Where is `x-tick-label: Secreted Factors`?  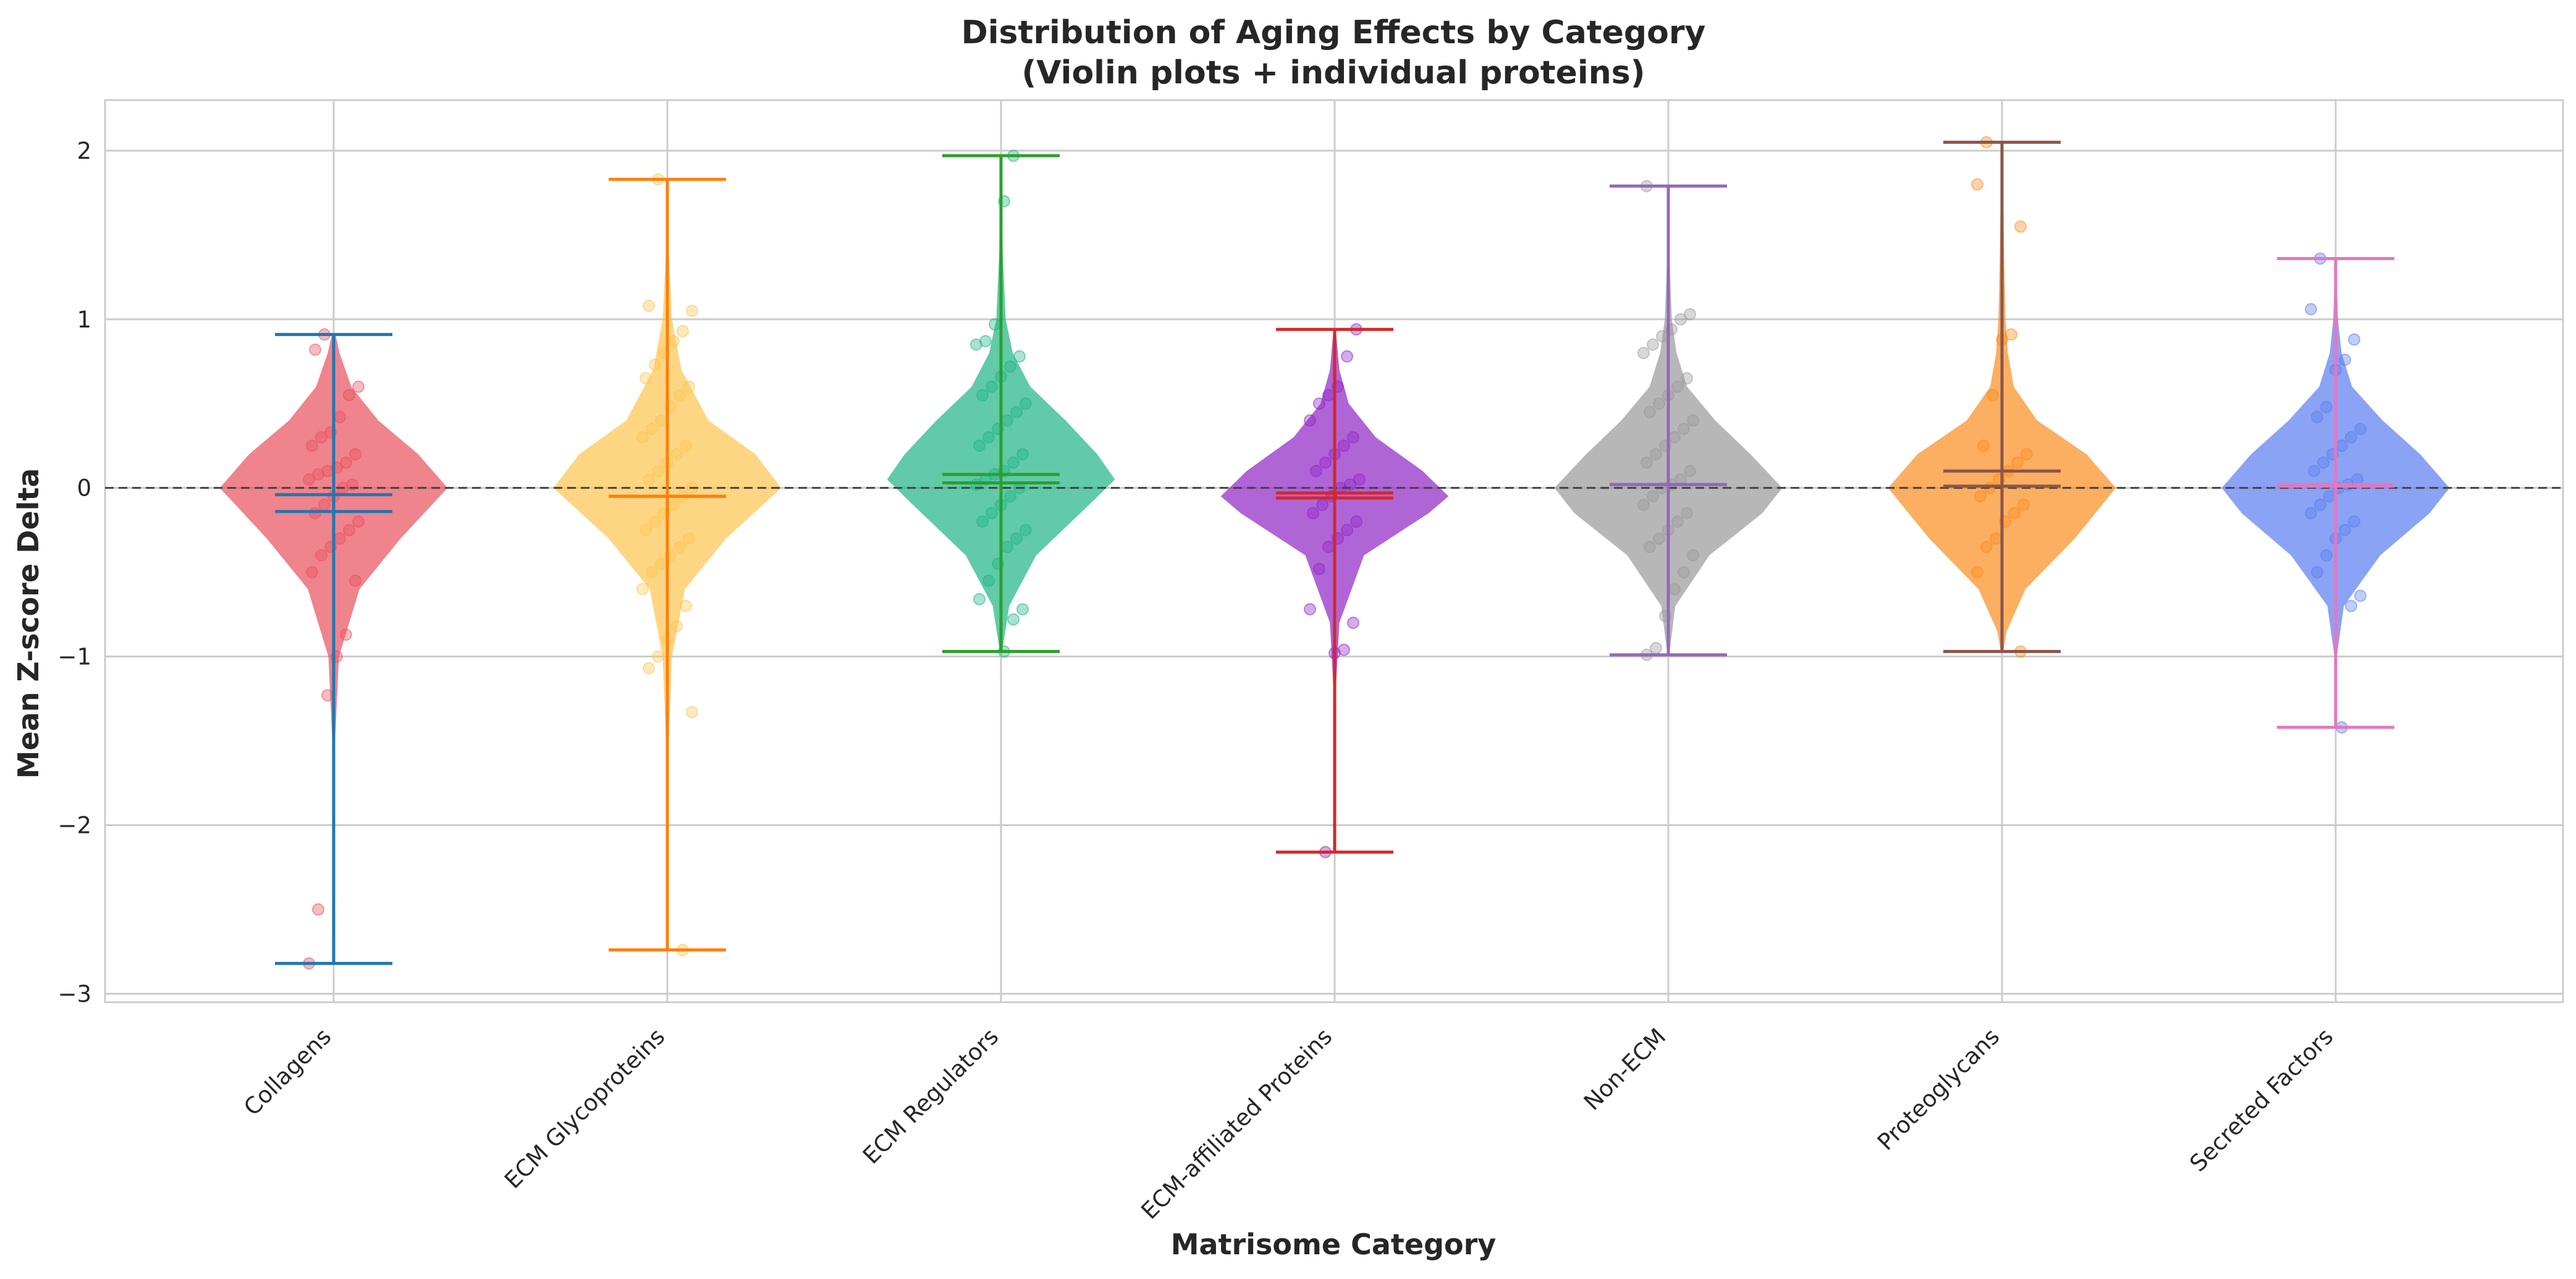 x-tick-label: Secreted Factors is located at coordinates (2262, 1100).